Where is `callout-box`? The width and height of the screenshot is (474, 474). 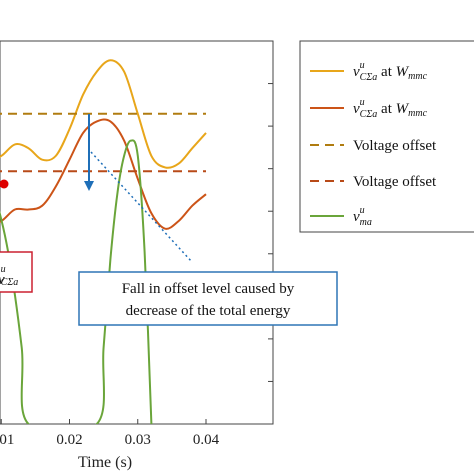 callout-box is located at coordinates (16, 272).